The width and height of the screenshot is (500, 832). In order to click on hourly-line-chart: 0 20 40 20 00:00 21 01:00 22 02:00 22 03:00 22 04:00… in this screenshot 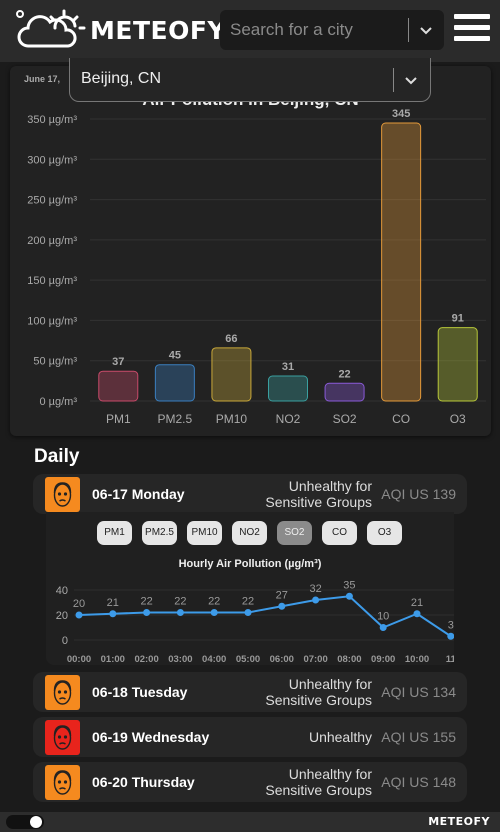, I will do `click(255, 622)`.